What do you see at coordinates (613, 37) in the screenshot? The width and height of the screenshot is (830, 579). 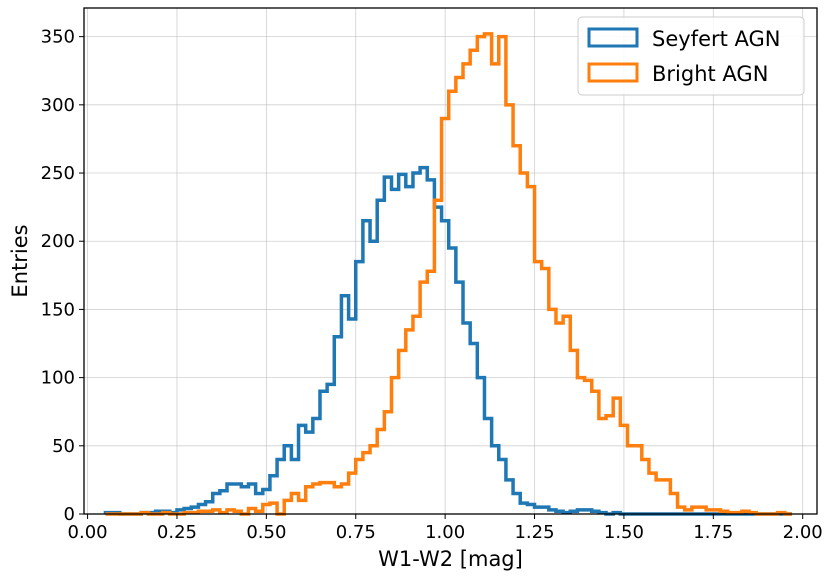 I see `legend-swatch-seyfert` at bounding box center [613, 37].